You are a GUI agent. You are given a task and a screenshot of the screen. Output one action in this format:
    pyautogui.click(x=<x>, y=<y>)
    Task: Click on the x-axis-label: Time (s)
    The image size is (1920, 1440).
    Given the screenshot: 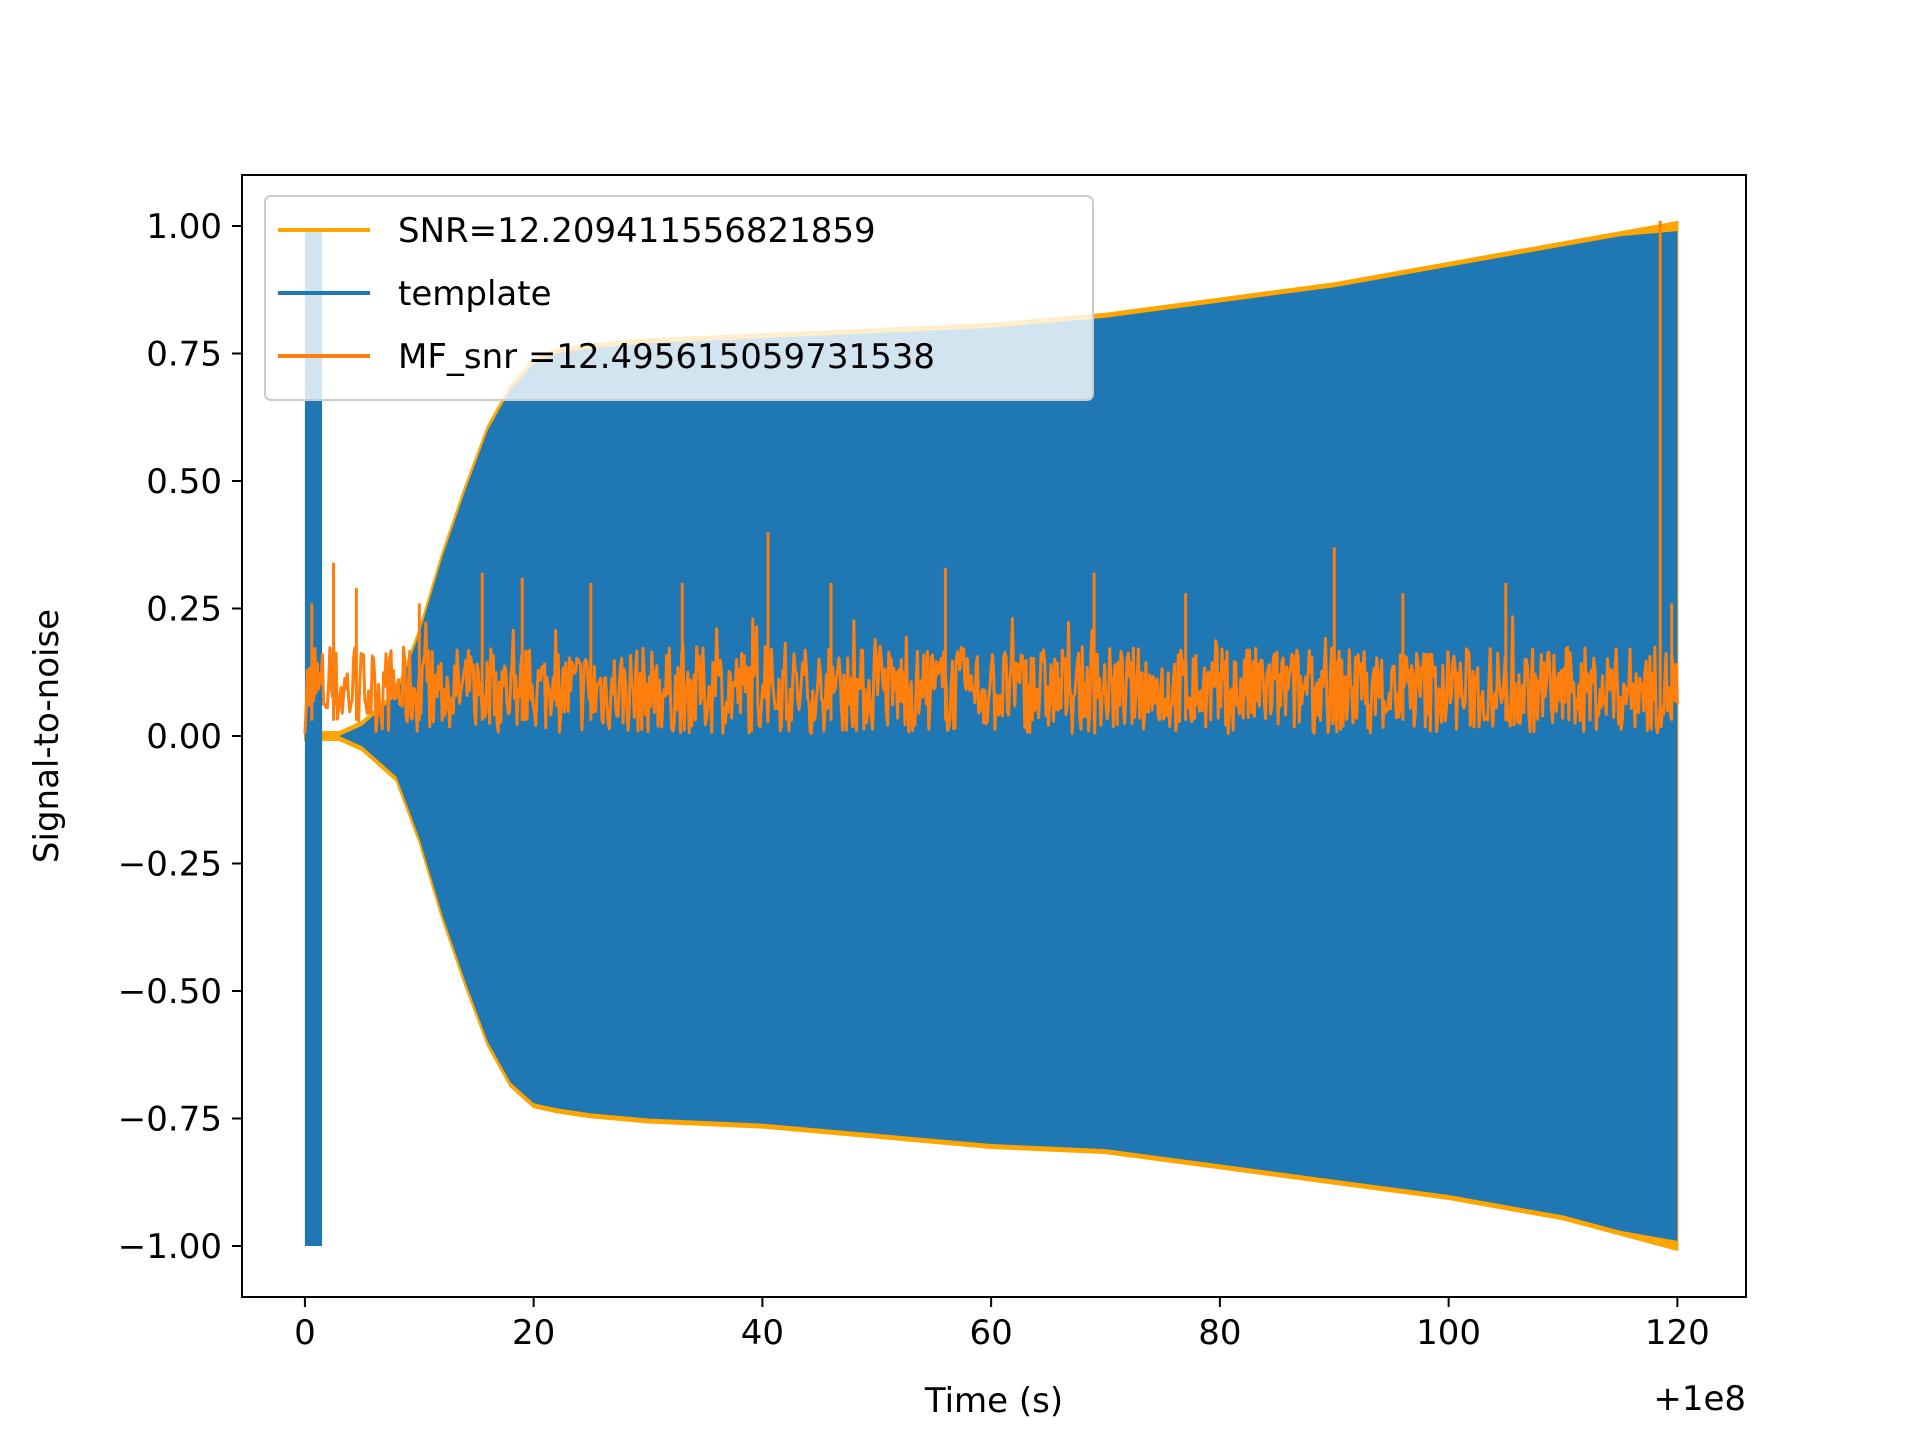 What is the action you would take?
    pyautogui.click(x=993, y=1401)
    